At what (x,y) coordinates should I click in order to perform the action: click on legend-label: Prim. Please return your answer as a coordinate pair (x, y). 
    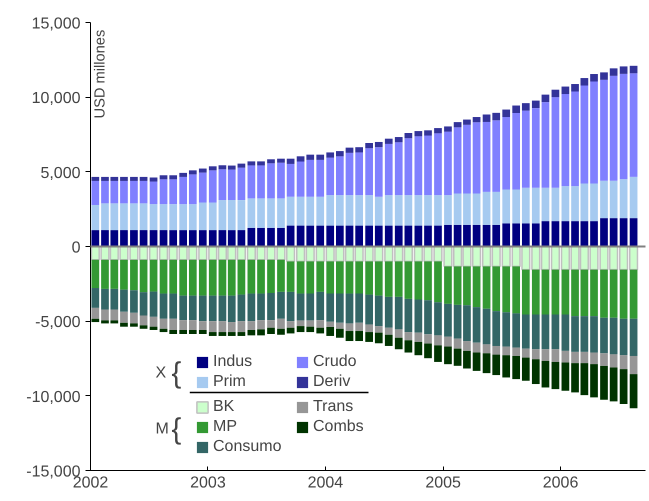
    Looking at the image, I should click on (230, 382).